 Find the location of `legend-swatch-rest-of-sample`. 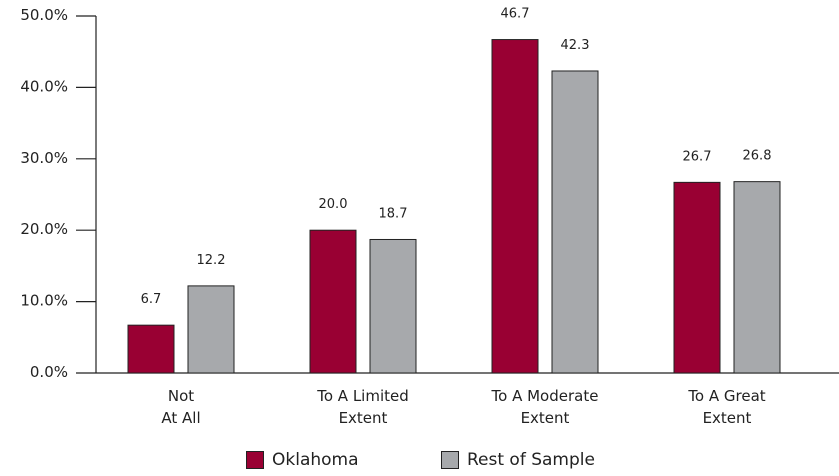

legend-swatch-rest-of-sample is located at coordinates (450, 460).